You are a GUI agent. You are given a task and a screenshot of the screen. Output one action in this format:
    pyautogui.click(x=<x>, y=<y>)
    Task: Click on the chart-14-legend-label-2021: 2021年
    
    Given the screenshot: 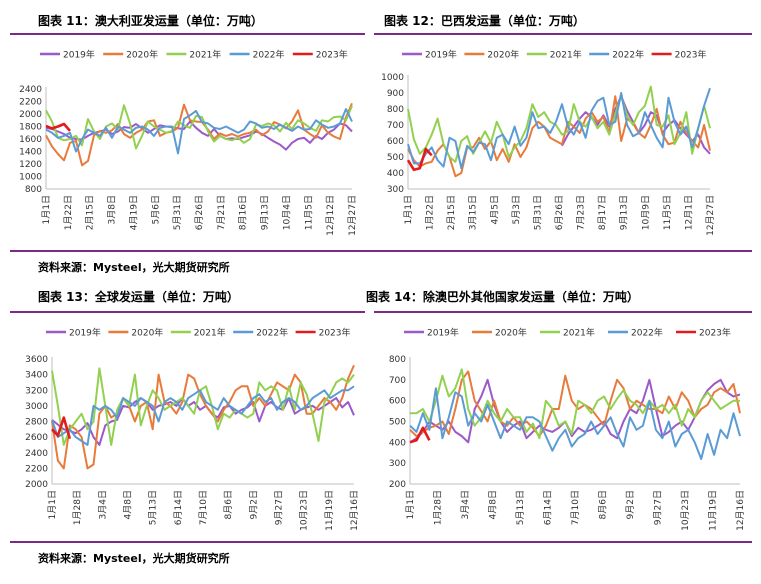 What is the action you would take?
    pyautogui.click(x=579, y=333)
    